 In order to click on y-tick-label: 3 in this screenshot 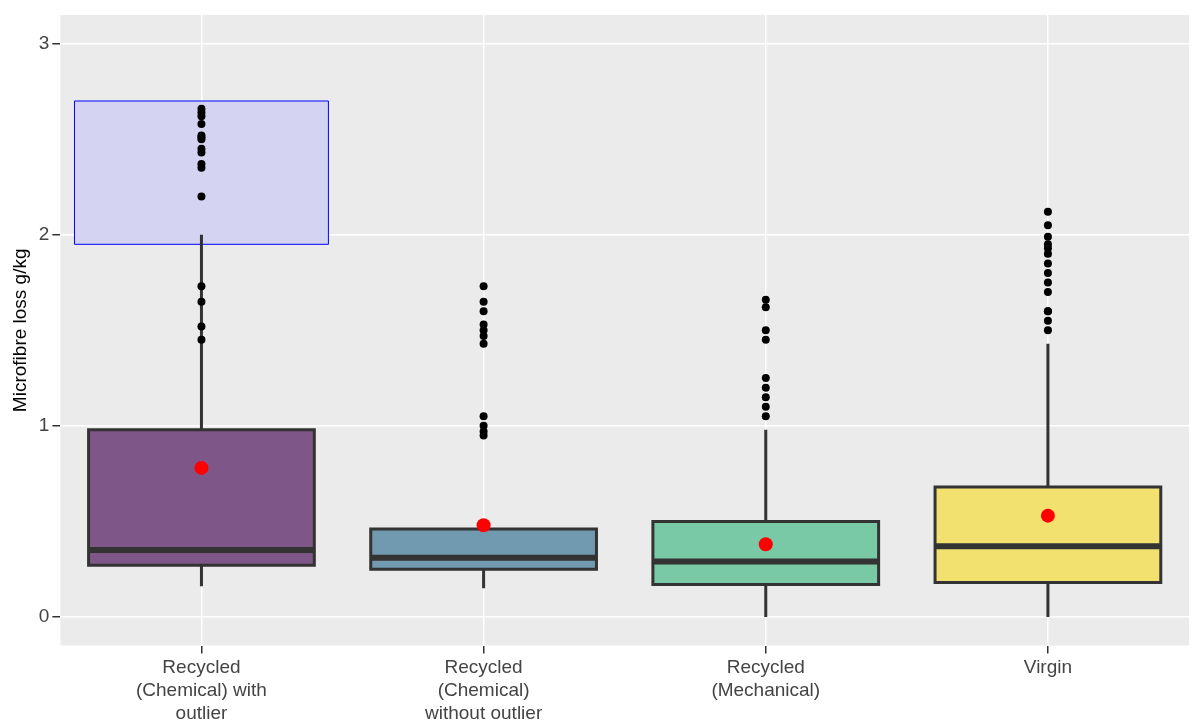, I will do `click(44, 42)`.